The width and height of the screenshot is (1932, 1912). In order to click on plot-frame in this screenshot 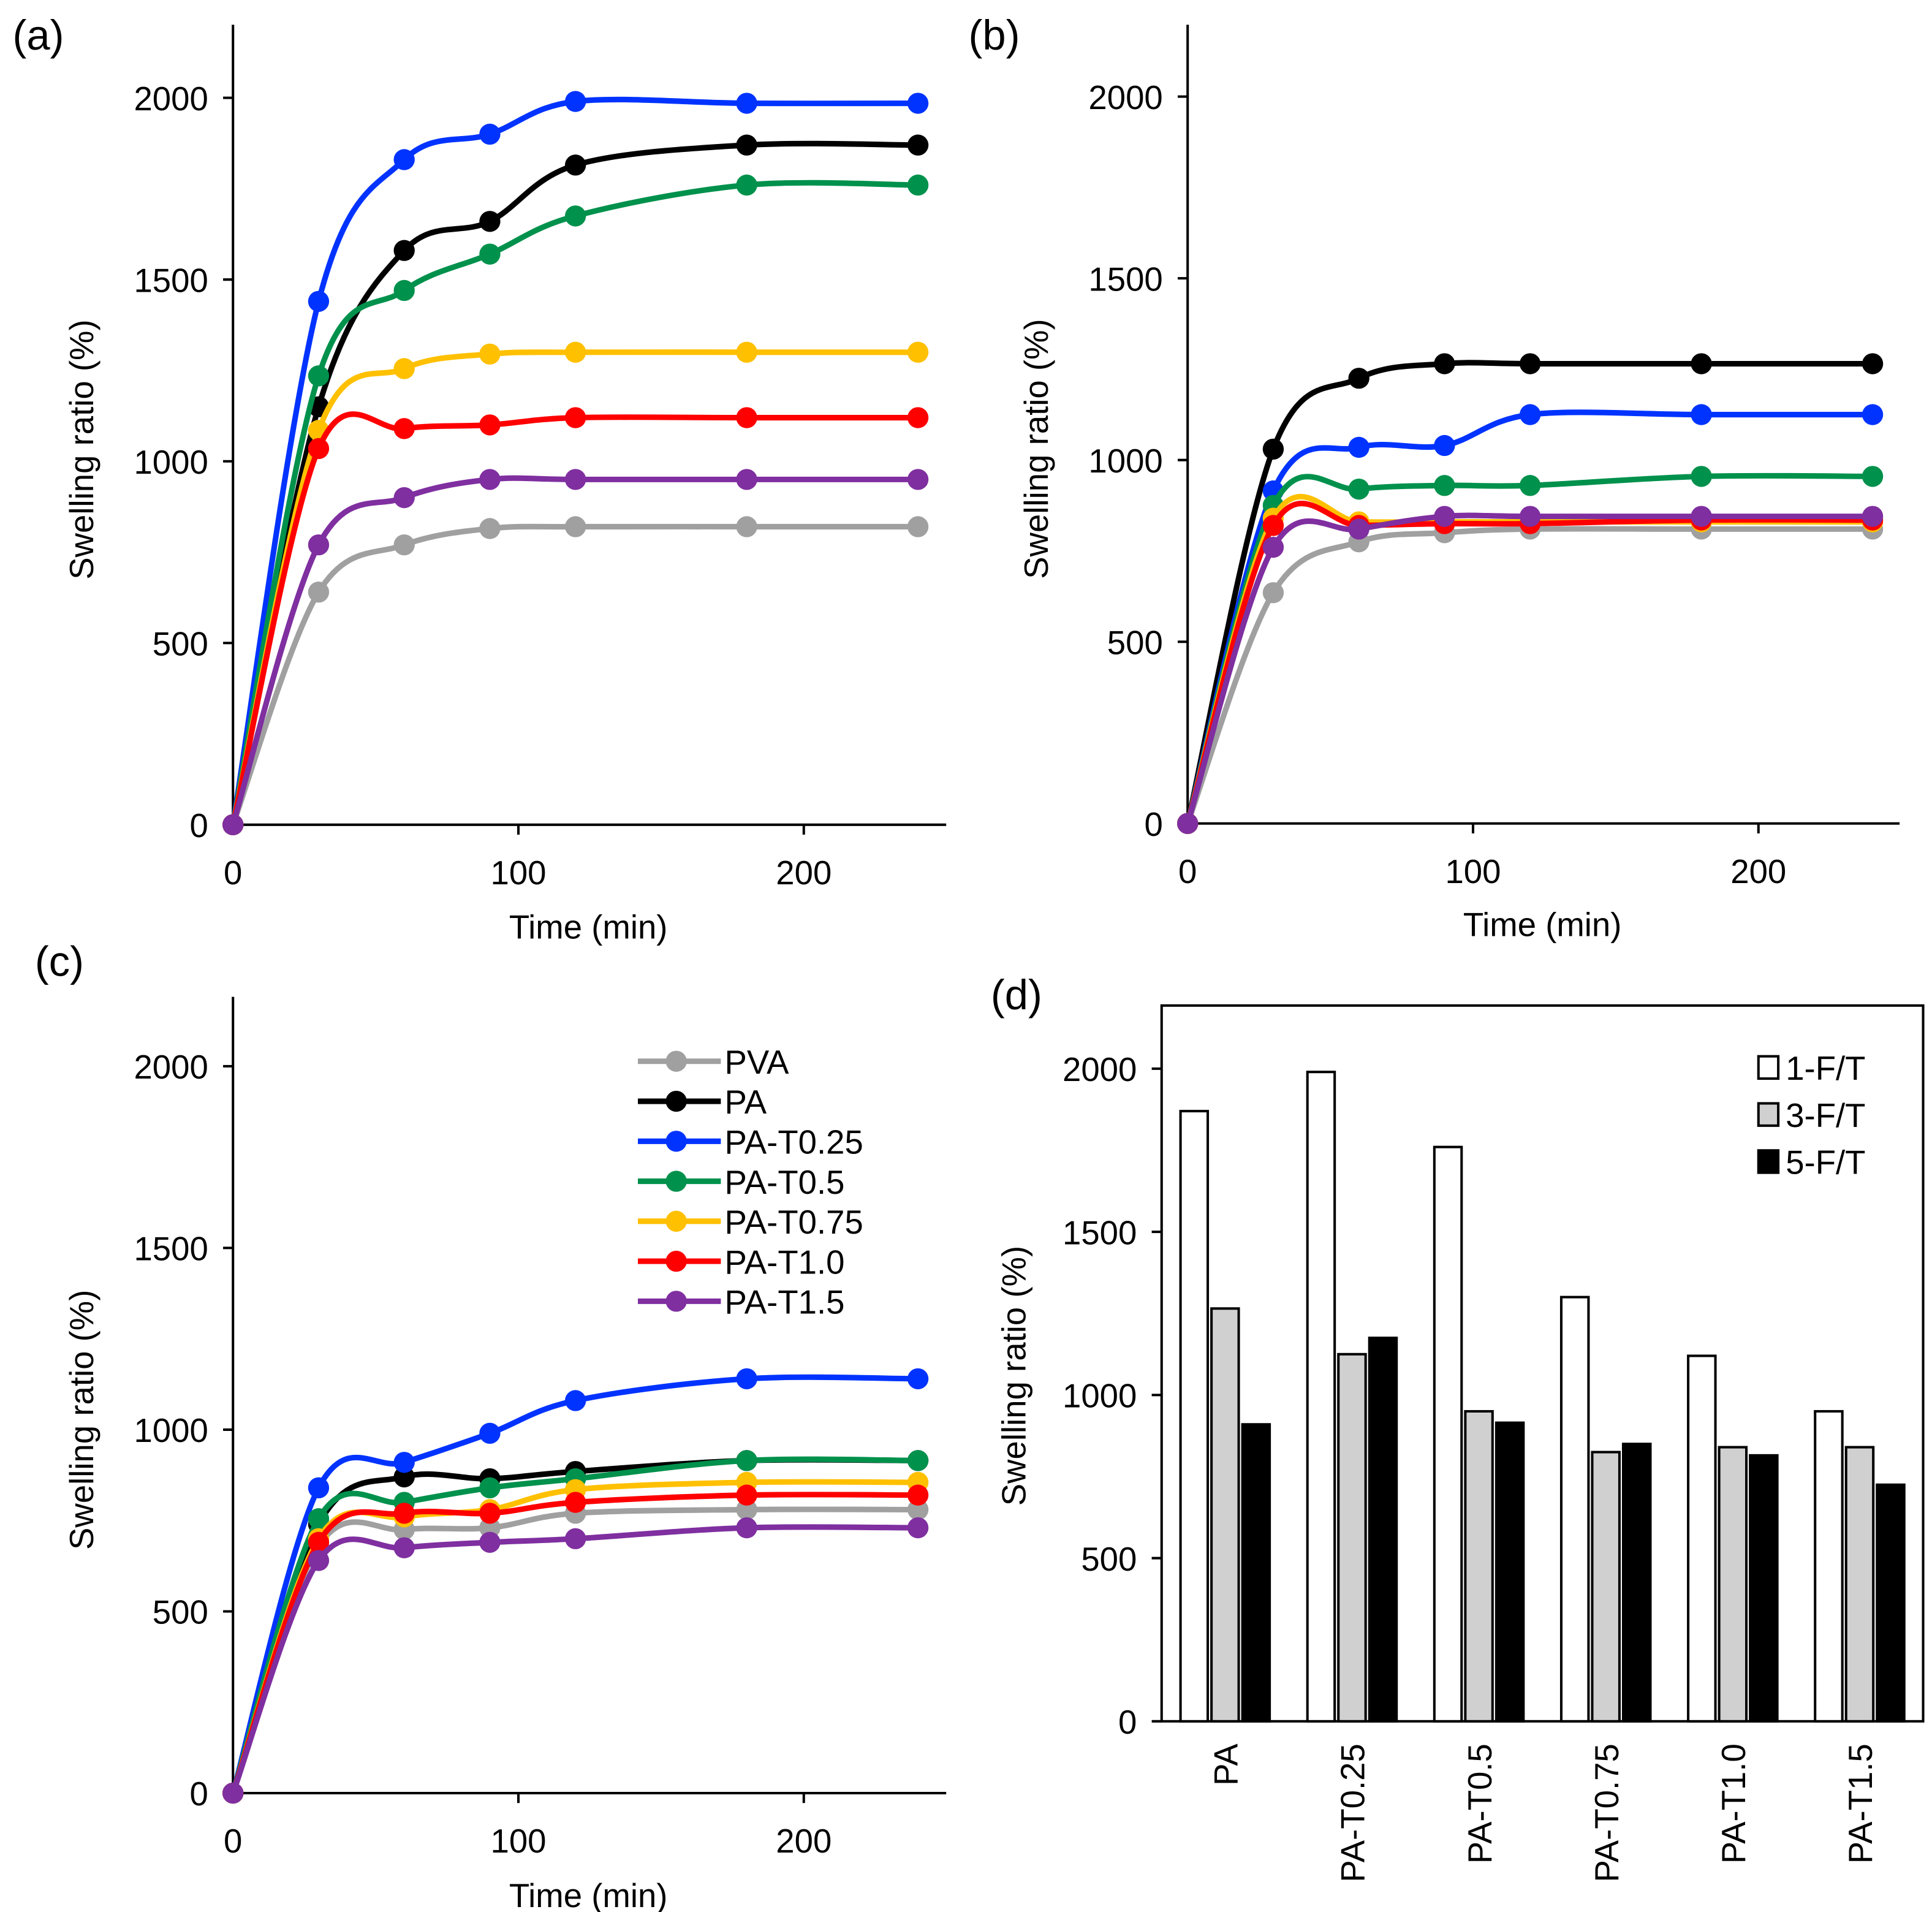, I will do `click(1543, 1363)`.